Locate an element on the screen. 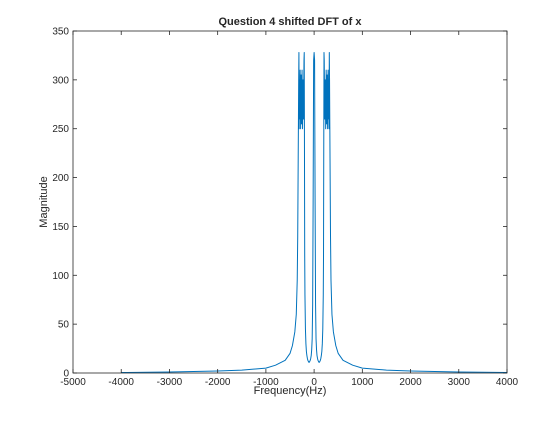 This screenshot has height=425, width=560. x-tick-label: -5000 is located at coordinates (73, 382).